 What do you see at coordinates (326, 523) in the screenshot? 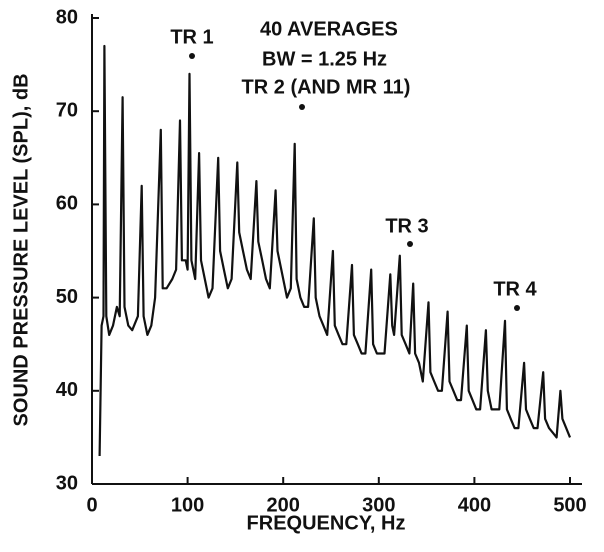
I see `x-axis-label: FREQUENCY, Hz` at bounding box center [326, 523].